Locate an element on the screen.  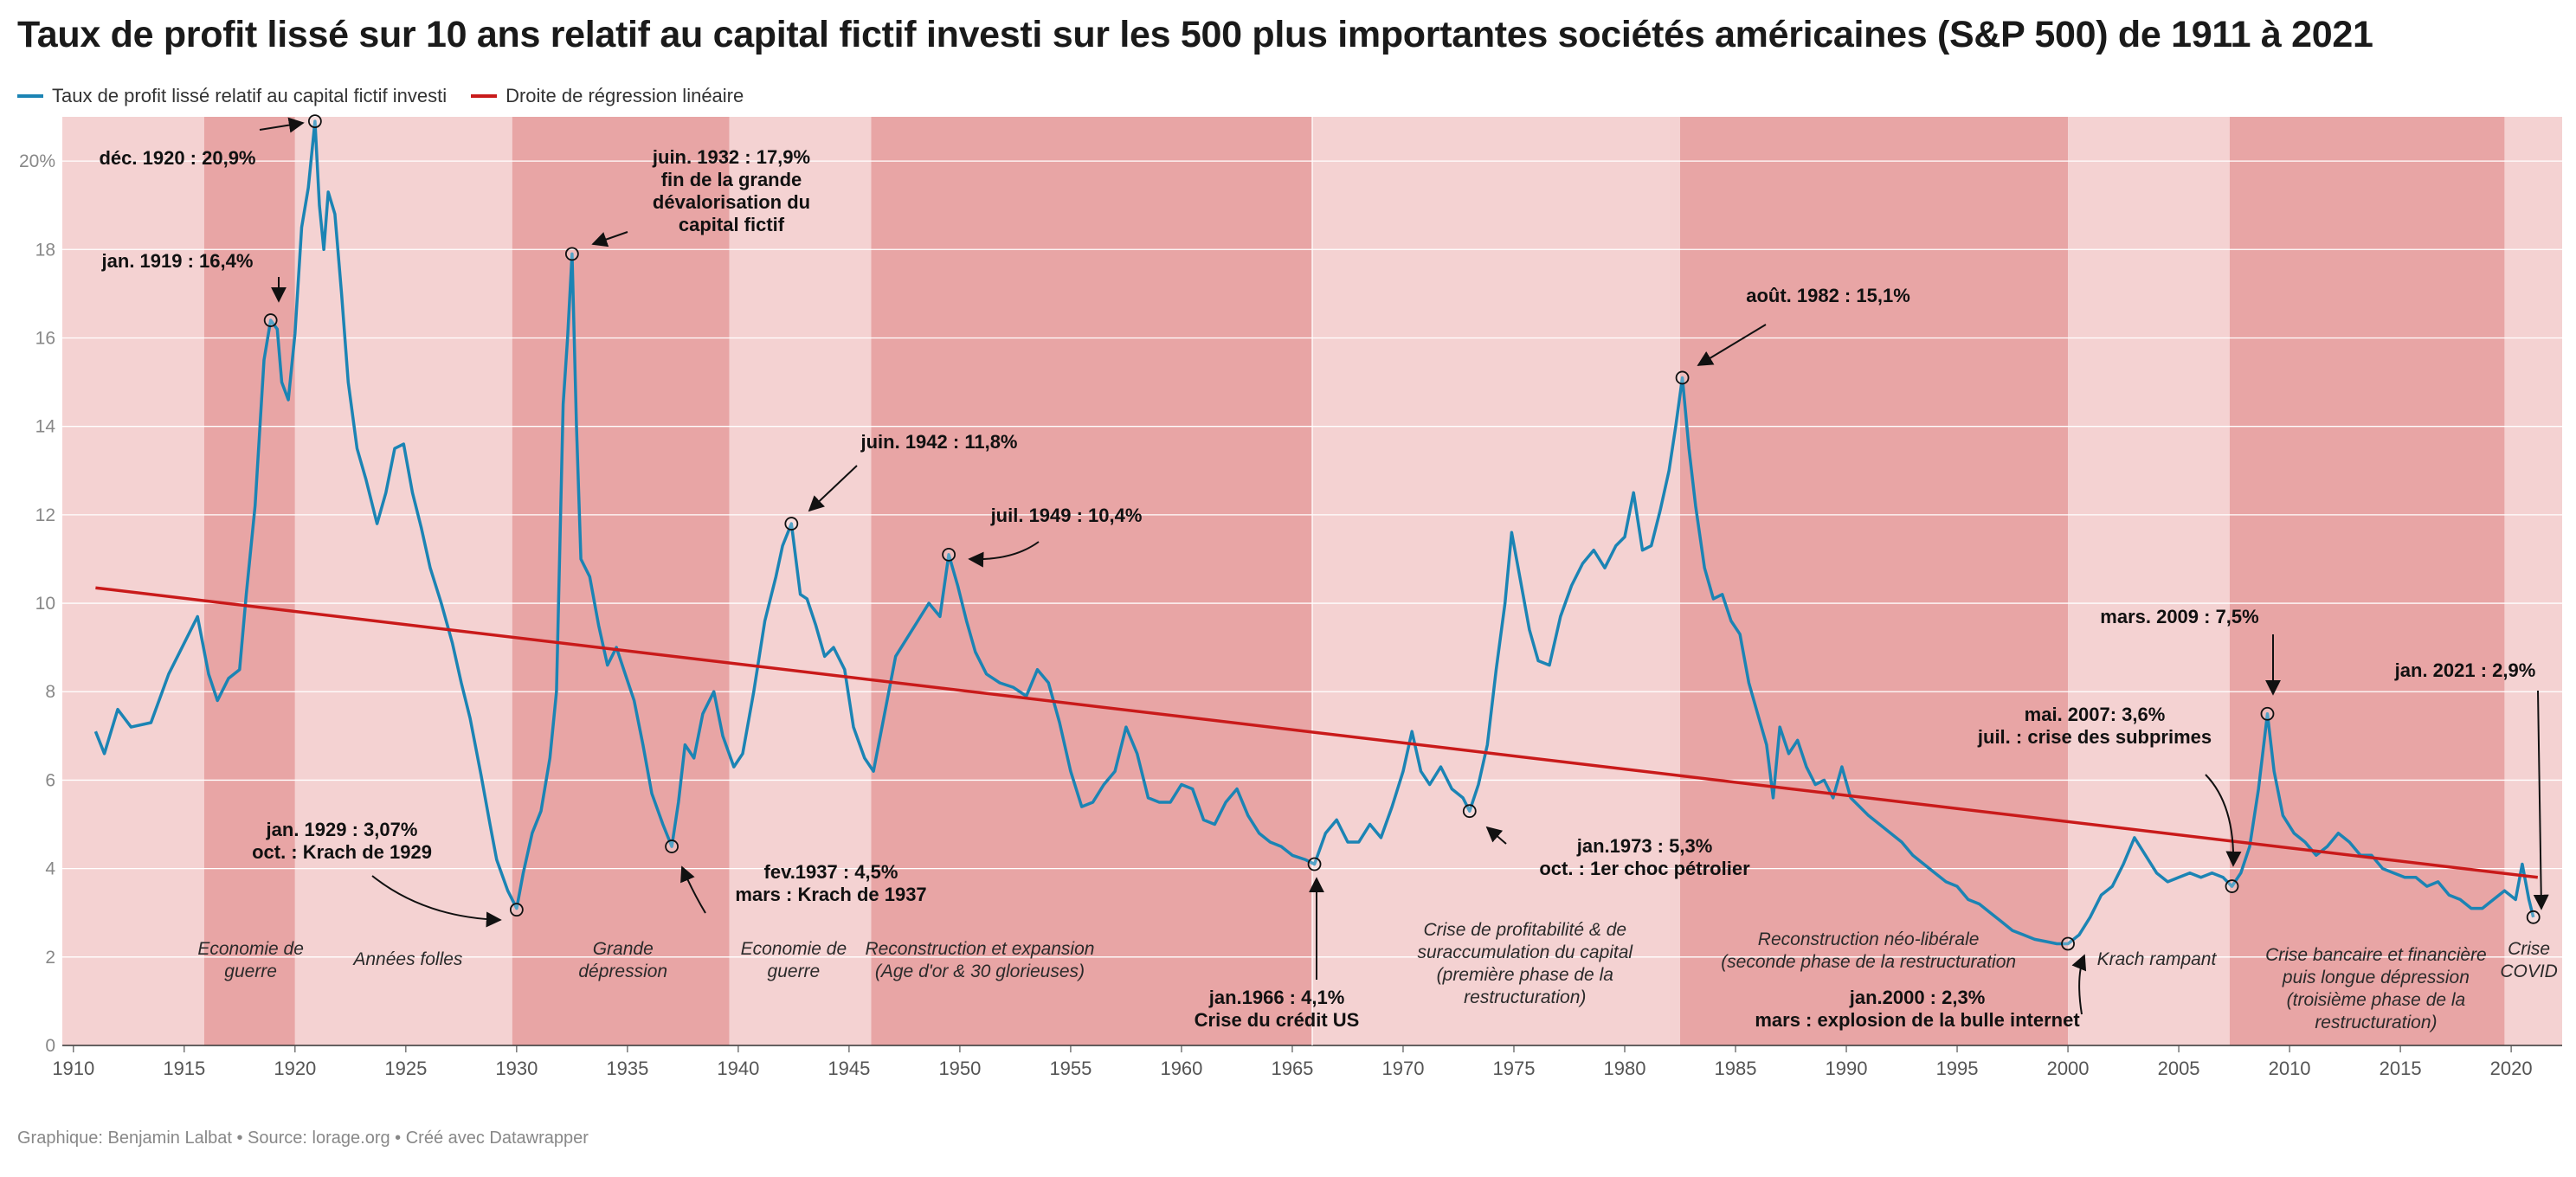
x-tick-label-1955: 1955 is located at coordinates (1070, 1068).